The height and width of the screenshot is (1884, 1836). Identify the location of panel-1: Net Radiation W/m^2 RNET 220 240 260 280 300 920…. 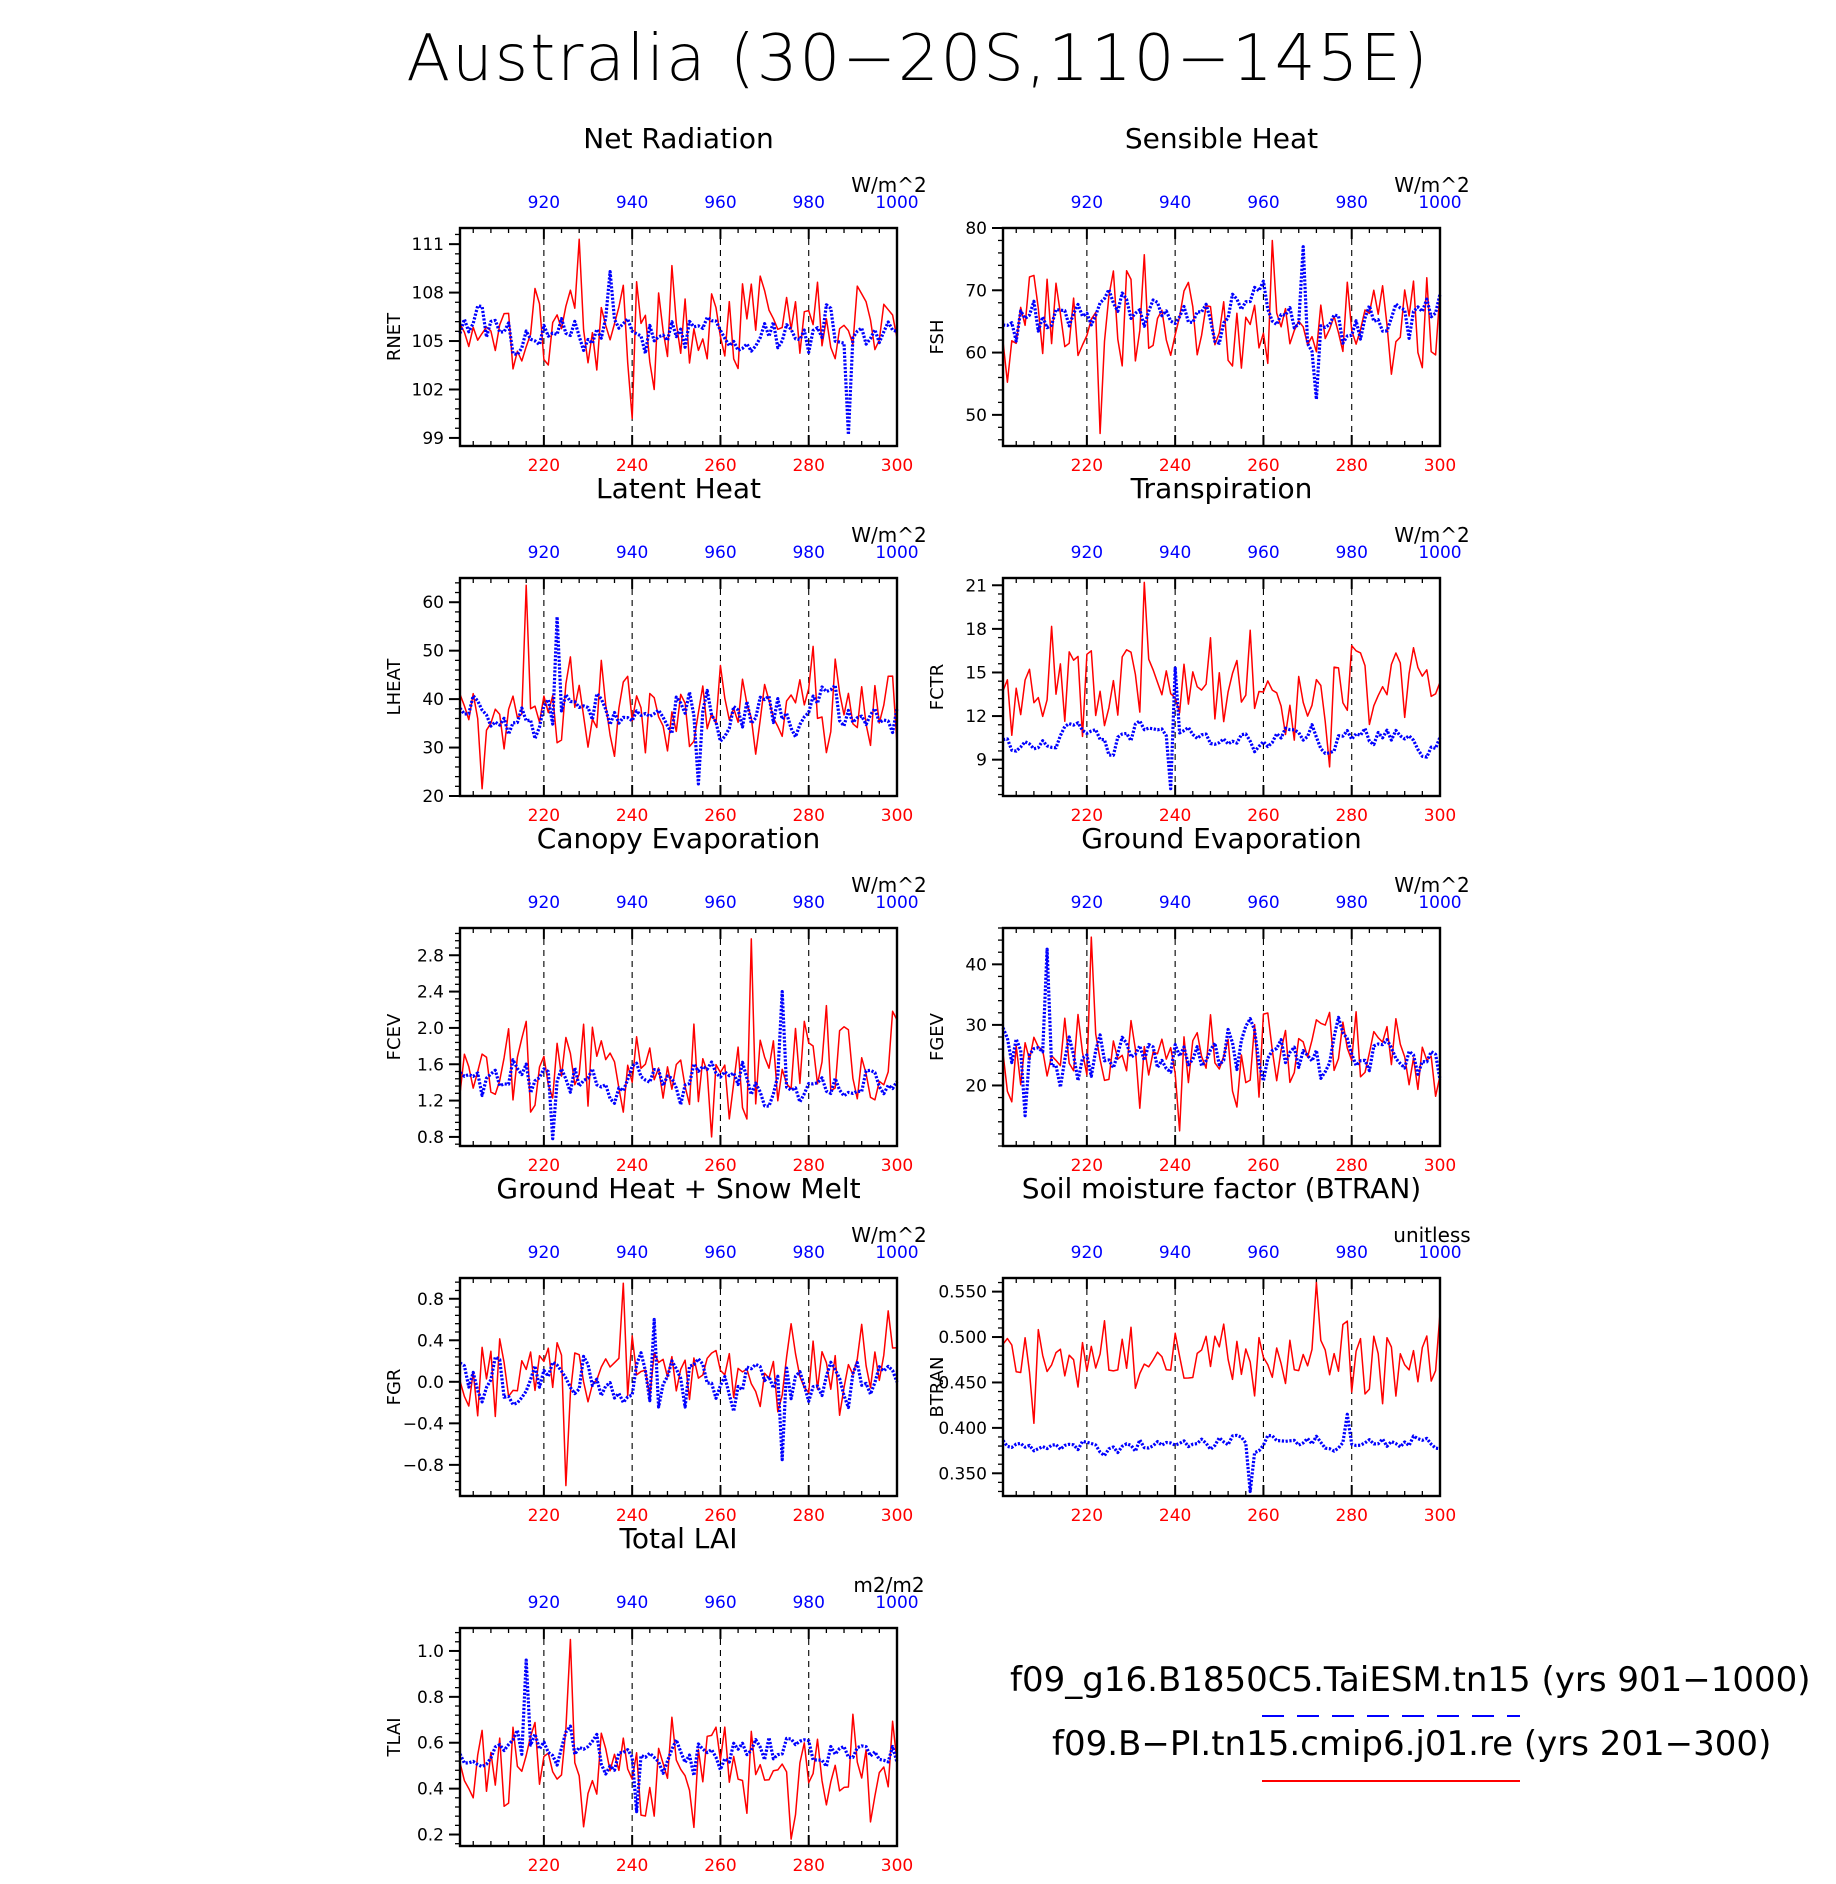
(655, 299).